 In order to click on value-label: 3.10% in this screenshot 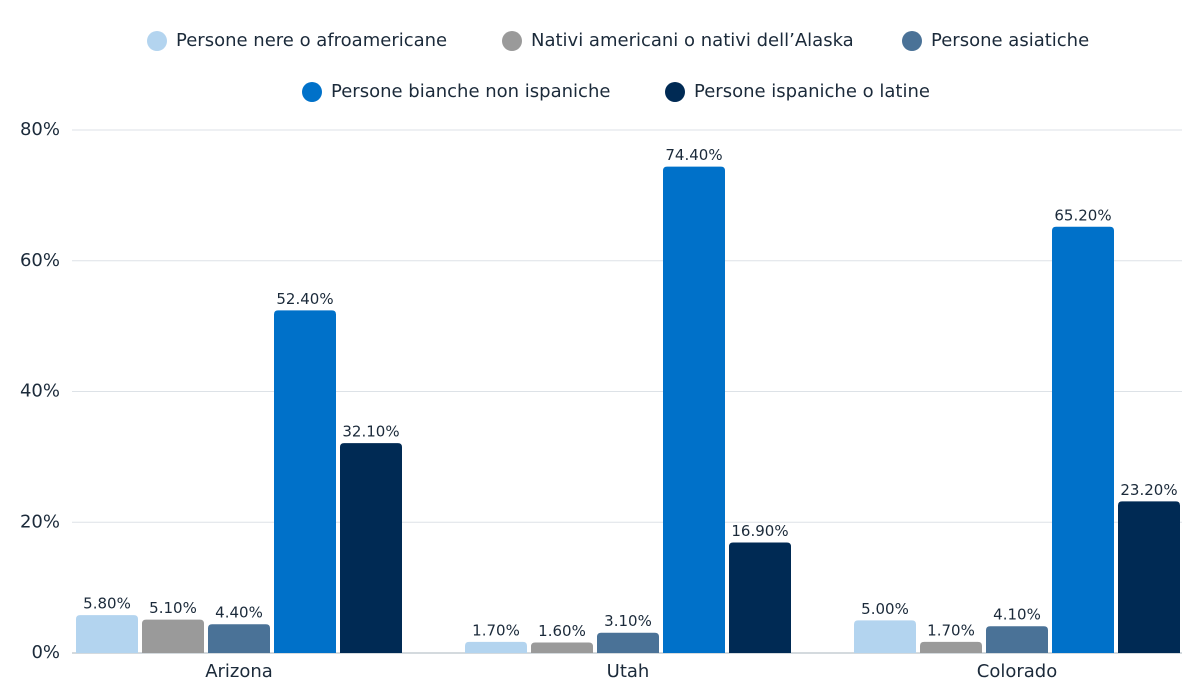, I will do `click(628, 621)`.